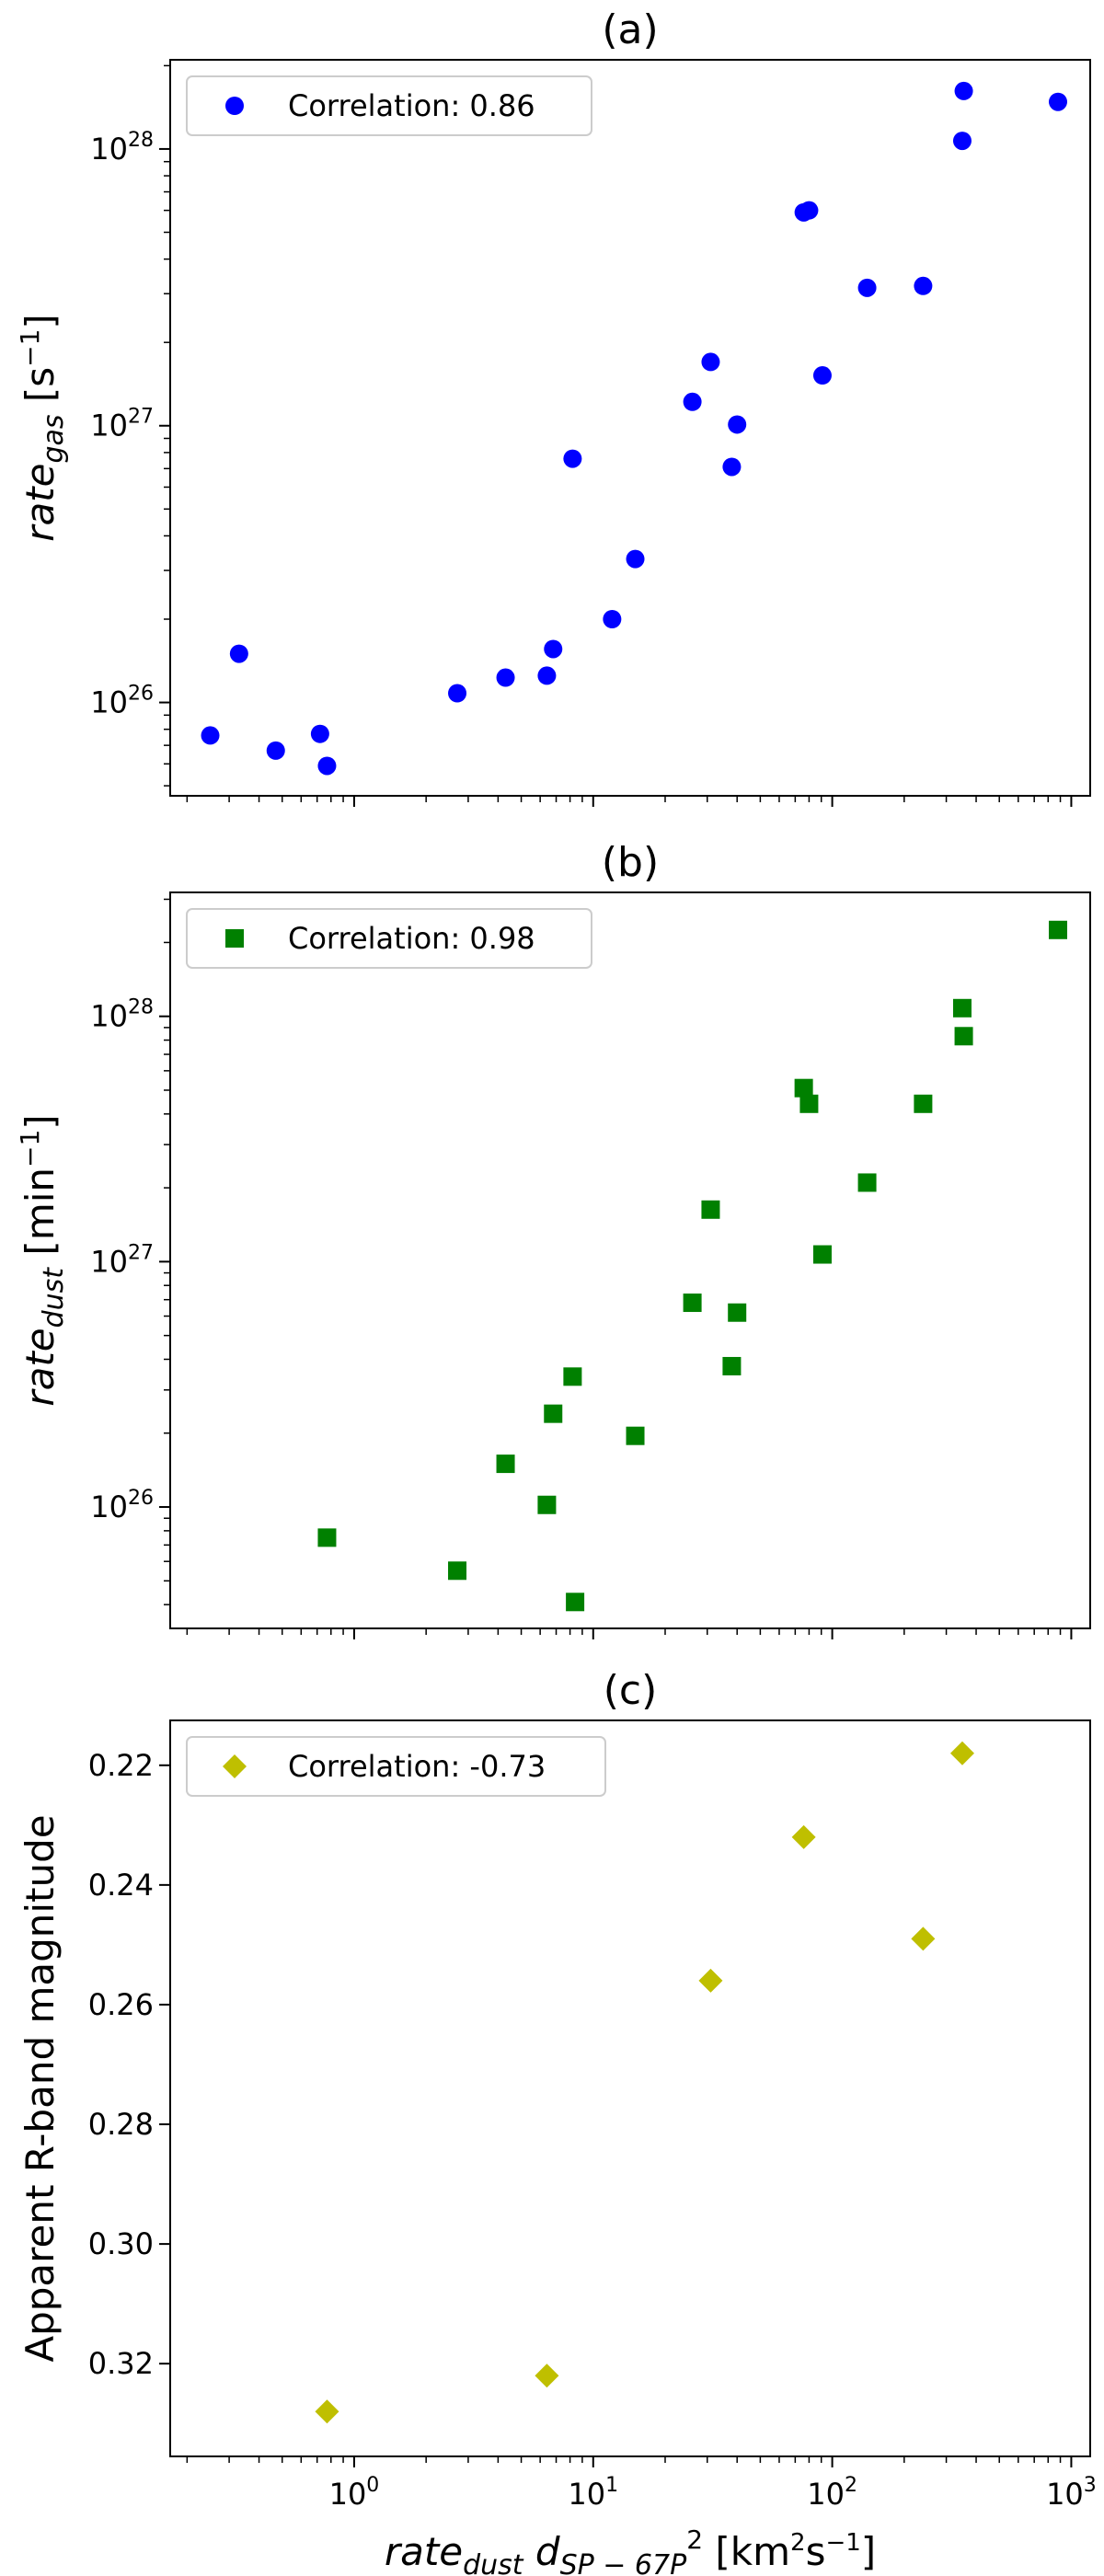 Image resolution: width=1104 pixels, height=2576 pixels. Describe the element at coordinates (121, 2124) in the screenshot. I see `y-tick-label: 0.28` at that location.